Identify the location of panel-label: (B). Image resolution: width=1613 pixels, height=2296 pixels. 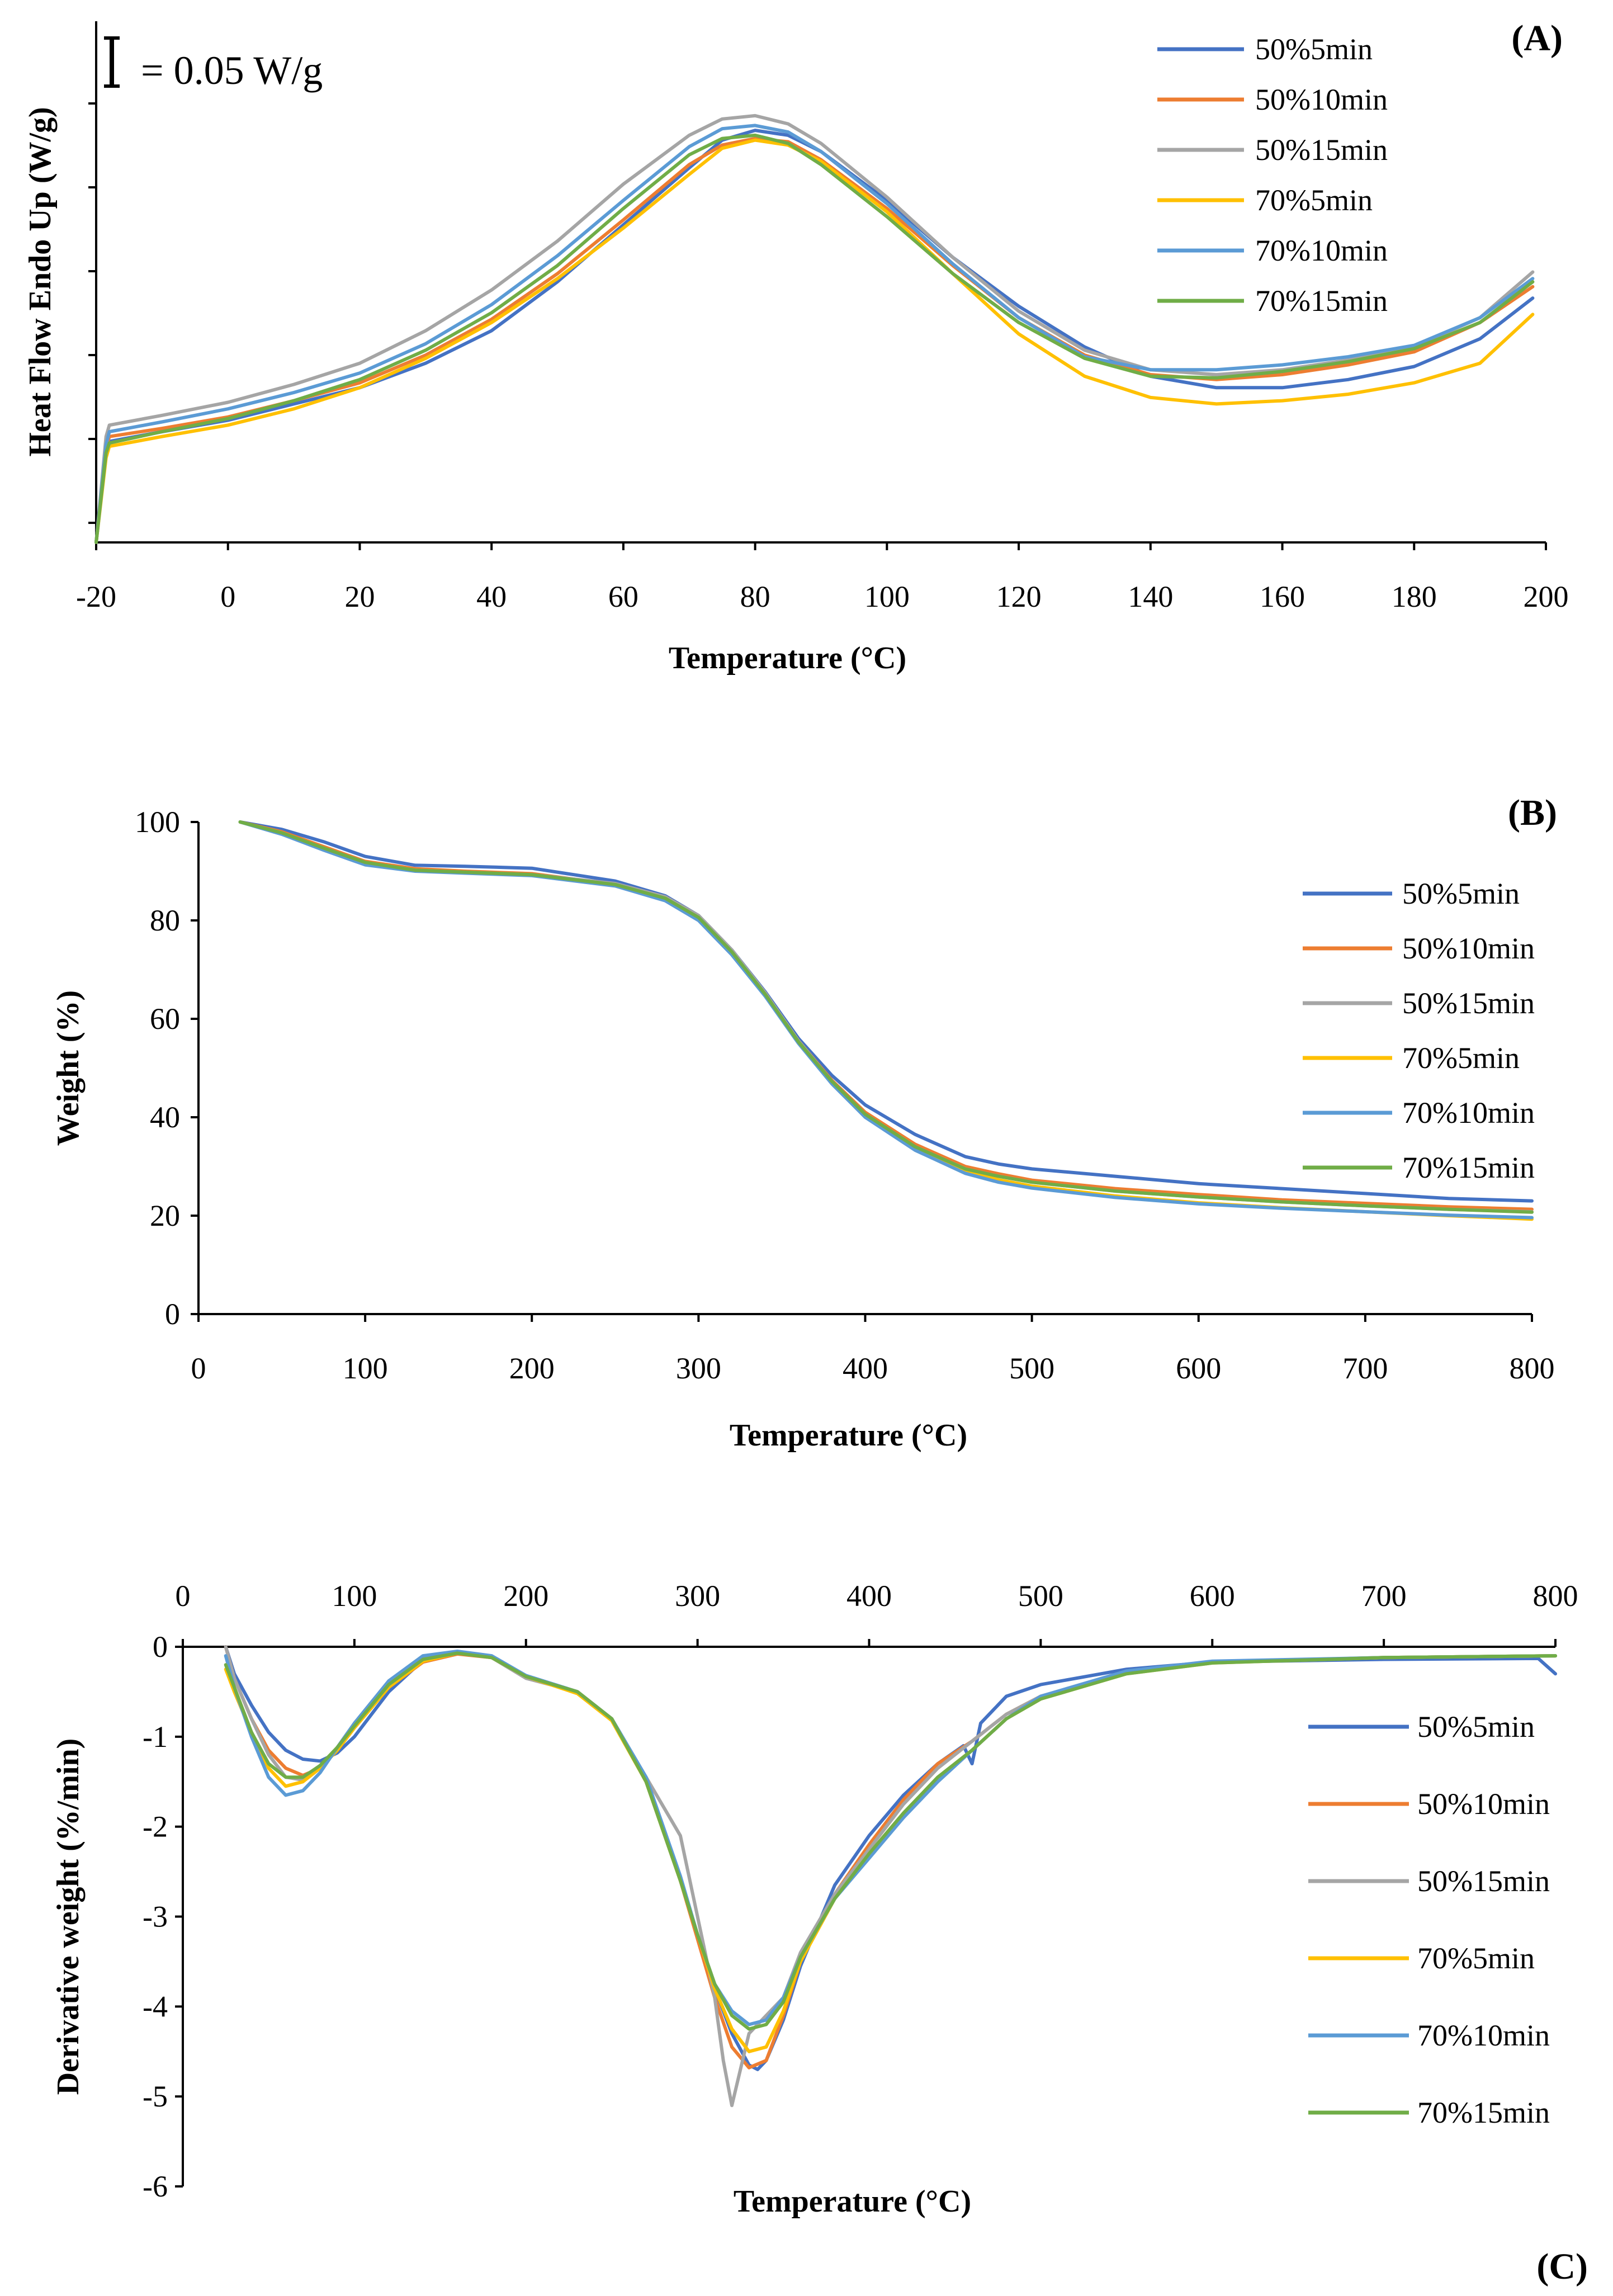
(1532, 812).